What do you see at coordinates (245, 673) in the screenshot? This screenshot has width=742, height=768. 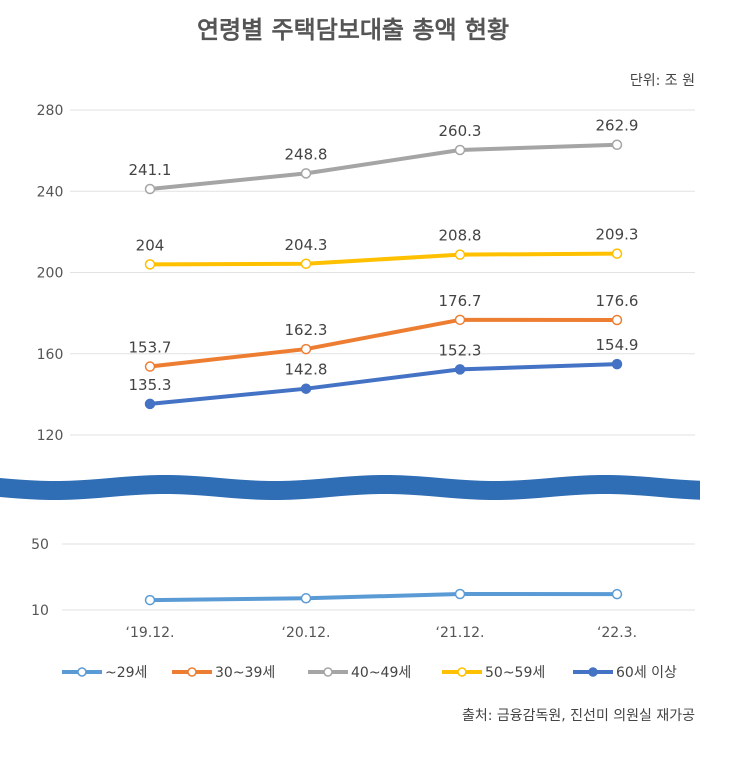 I see `legend-label: 30~39세` at bounding box center [245, 673].